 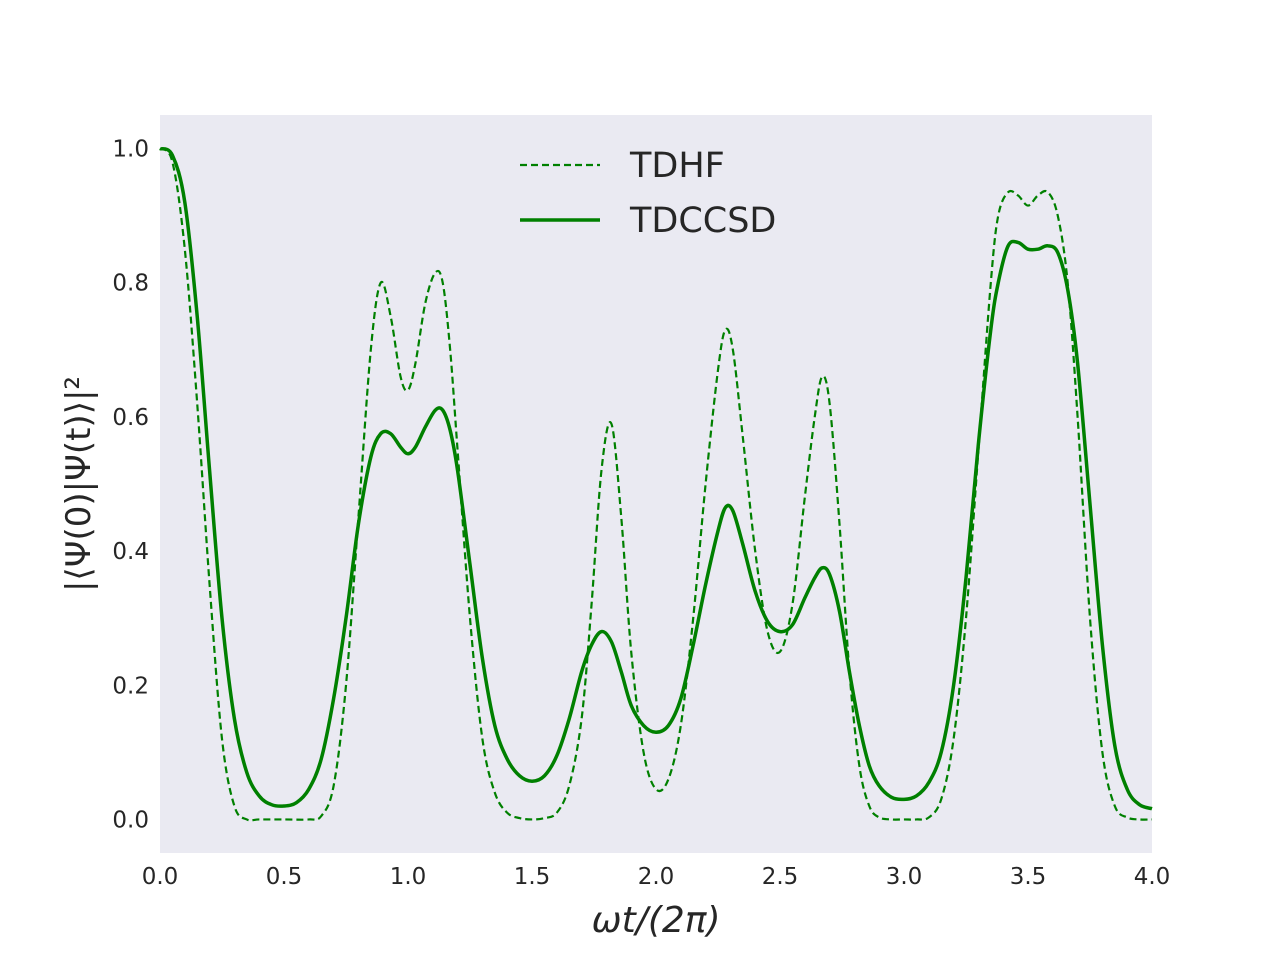 I want to click on y-tick-label: 1.0, so click(x=130, y=150).